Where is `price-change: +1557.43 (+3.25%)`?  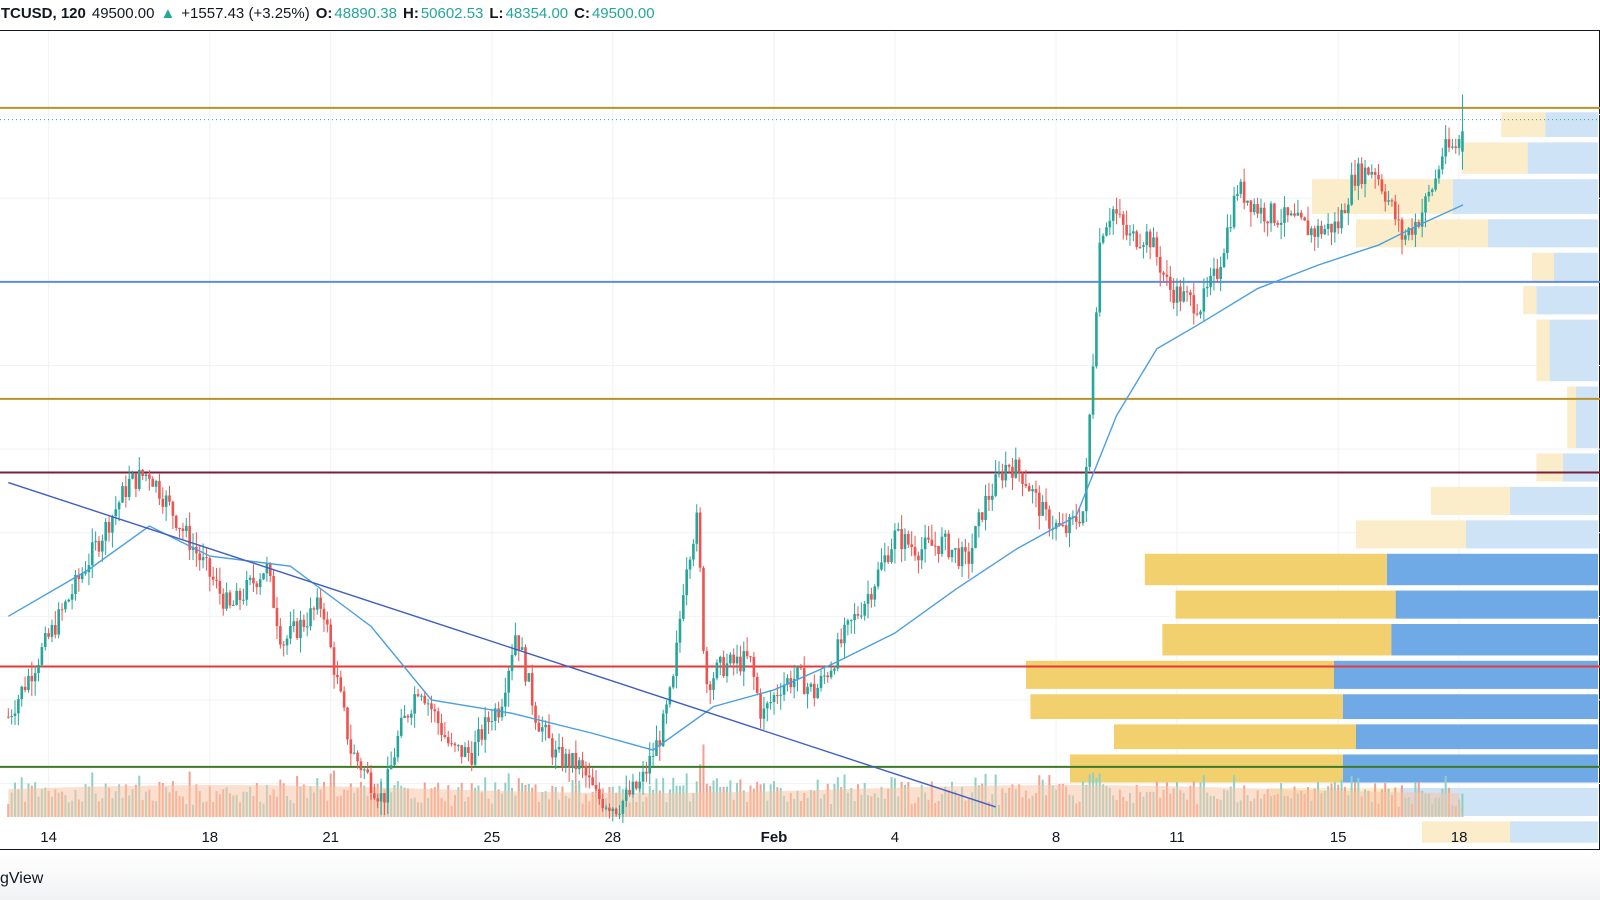
price-change: +1557.43 (+3.25%) is located at coordinates (245, 13).